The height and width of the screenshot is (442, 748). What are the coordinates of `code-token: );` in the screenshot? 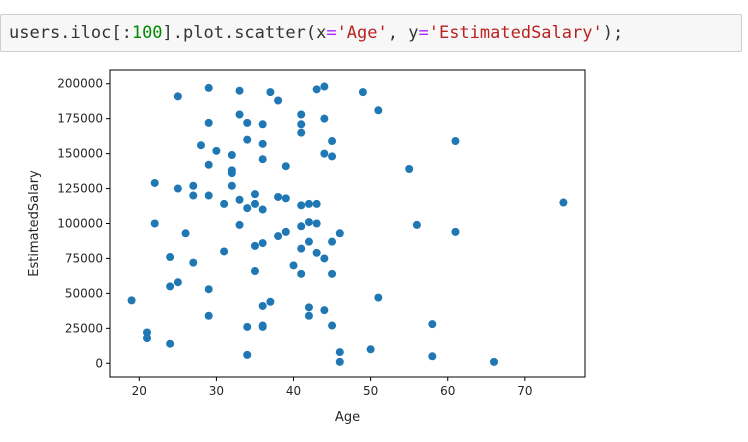 It's located at (613, 33).